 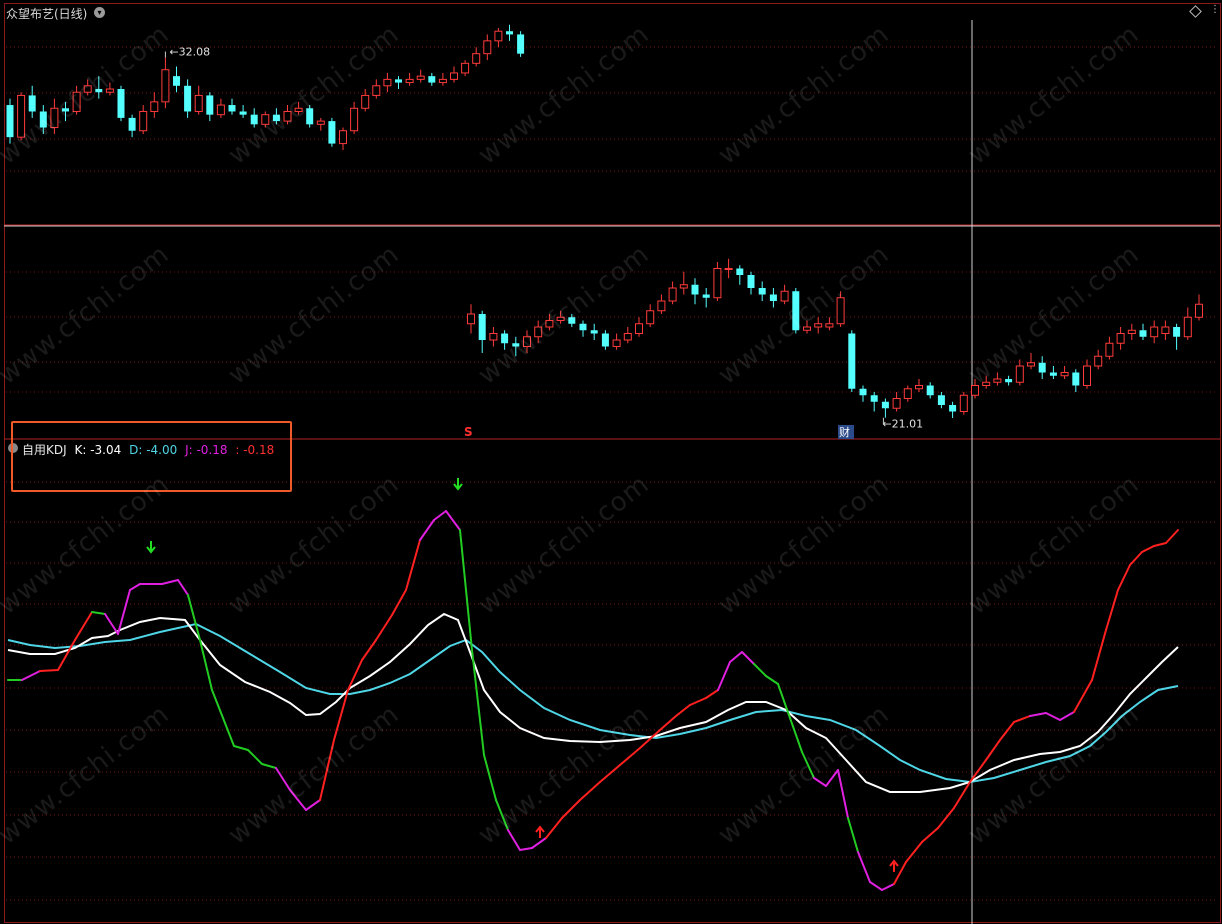 What do you see at coordinates (206, 450) in the screenshot?
I see `j-value: J: -0.18` at bounding box center [206, 450].